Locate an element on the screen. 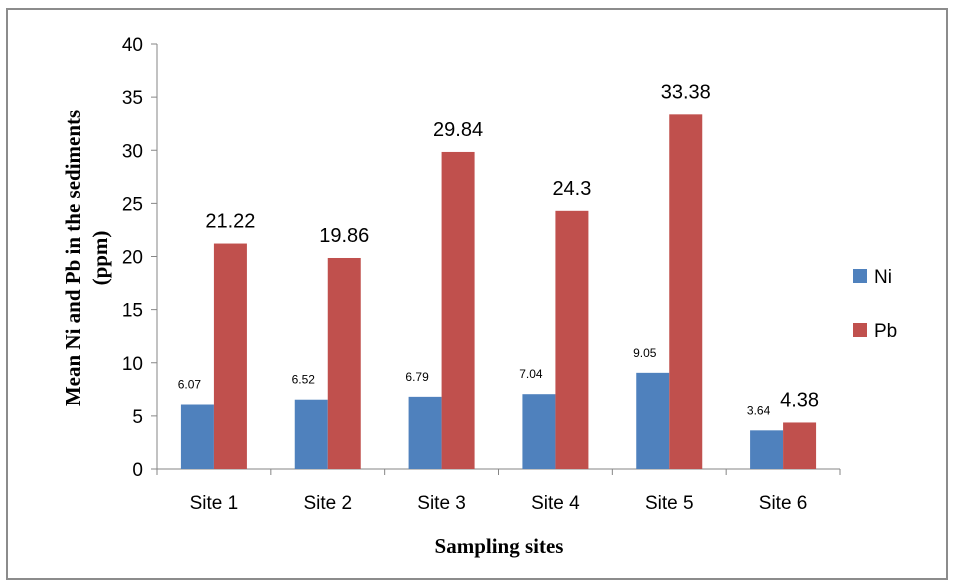 The image size is (956, 586). data-label-ni: 3.64 is located at coordinates (759, 410).